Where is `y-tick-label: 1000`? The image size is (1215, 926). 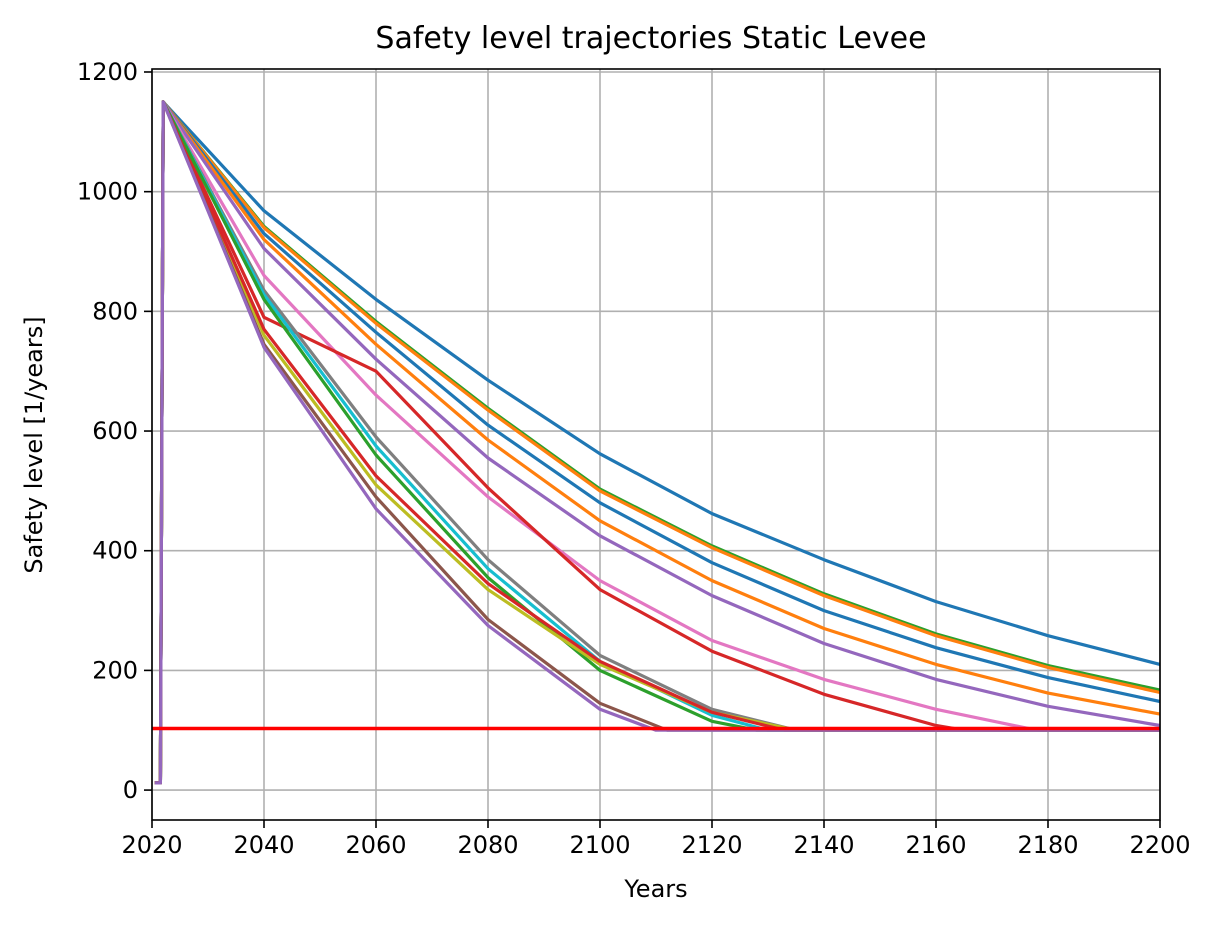
y-tick-label: 1000 is located at coordinates (107, 192).